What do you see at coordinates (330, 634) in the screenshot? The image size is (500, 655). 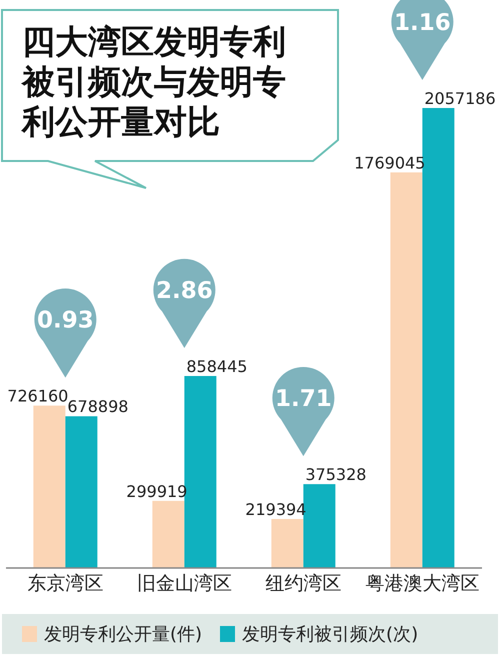 I see `legend-label: 发明专利被引频次(次)` at bounding box center [330, 634].